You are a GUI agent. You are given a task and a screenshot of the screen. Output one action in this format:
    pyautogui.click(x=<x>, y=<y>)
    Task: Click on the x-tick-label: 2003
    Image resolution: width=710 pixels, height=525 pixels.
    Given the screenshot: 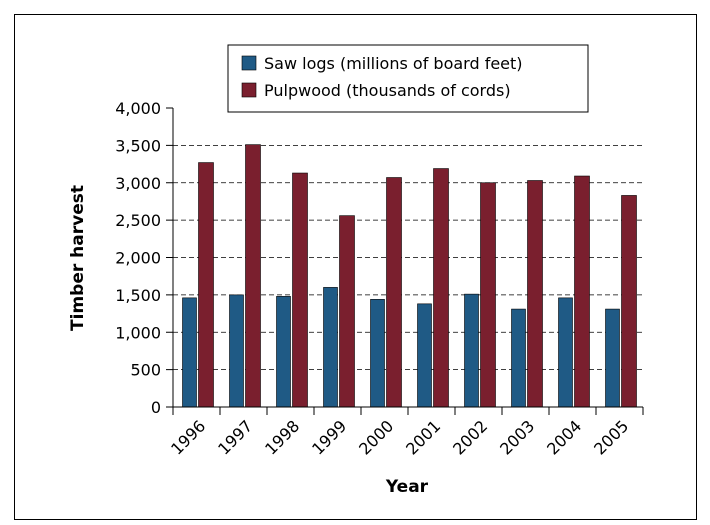 What is the action you would take?
    pyautogui.click(x=517, y=437)
    